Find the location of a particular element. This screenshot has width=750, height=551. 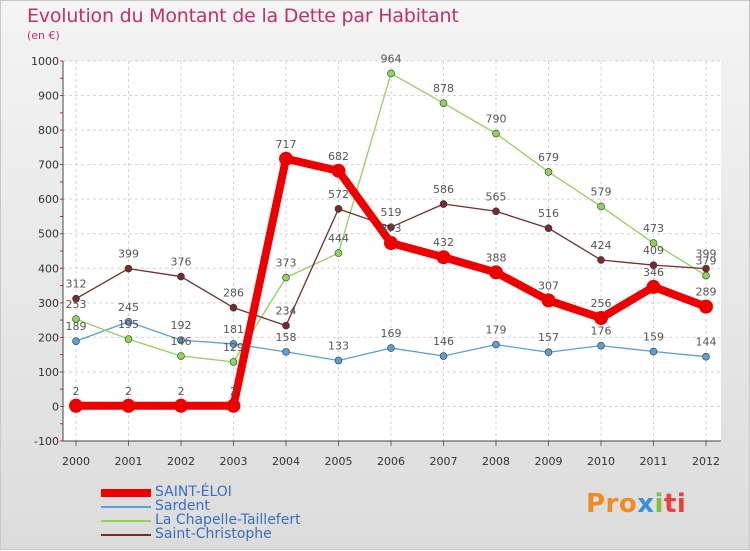

legend-item: SAINT-ÉLOI is located at coordinates (251, 492).